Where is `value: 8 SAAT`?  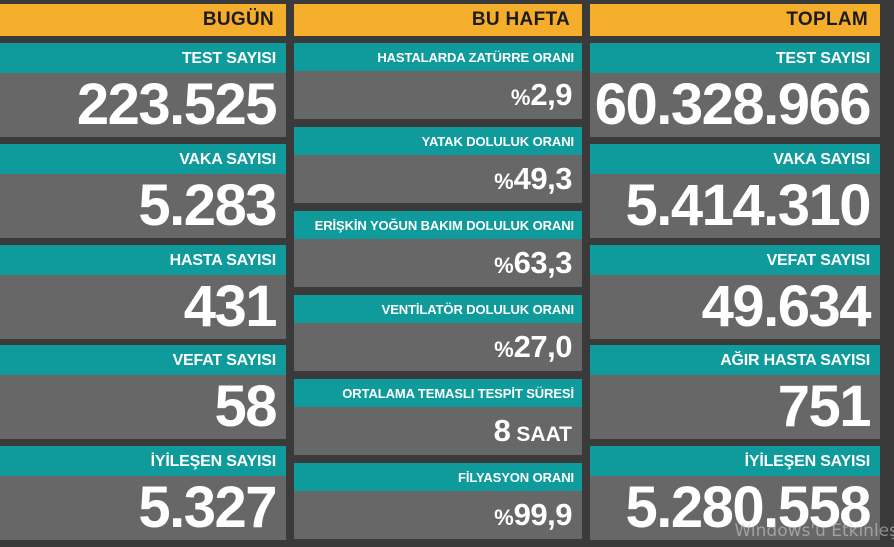
value: 8 SAAT is located at coordinates (438, 431).